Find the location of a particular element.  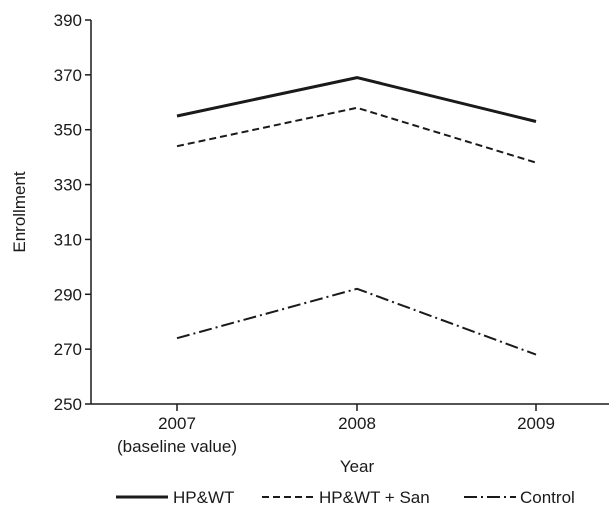

y-tick-label: 290 is located at coordinates (68, 294).